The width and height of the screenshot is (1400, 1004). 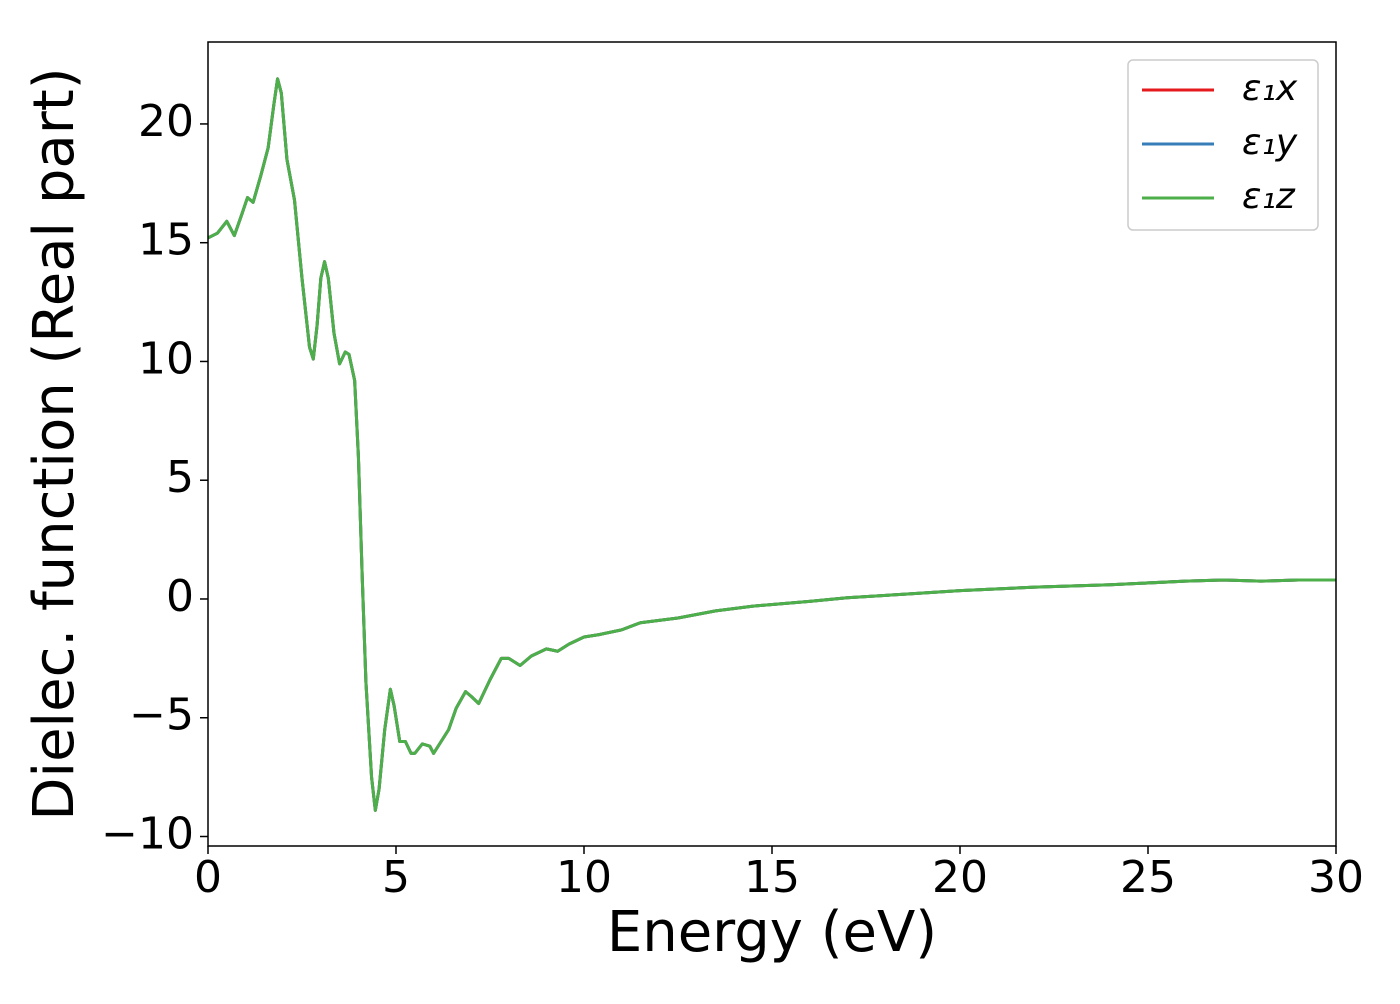 I want to click on y-tick-label: −10, so click(x=147, y=833).